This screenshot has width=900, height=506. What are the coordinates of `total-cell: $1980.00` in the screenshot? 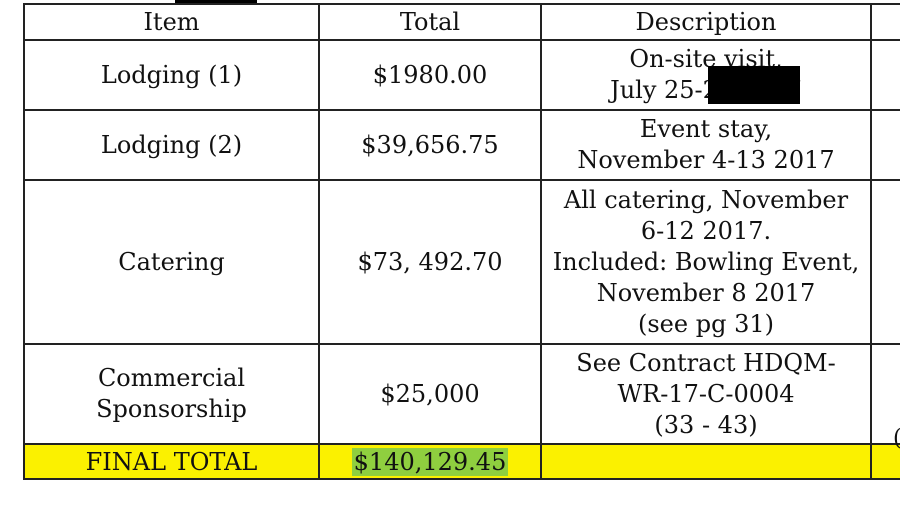 It's located at (430, 75).